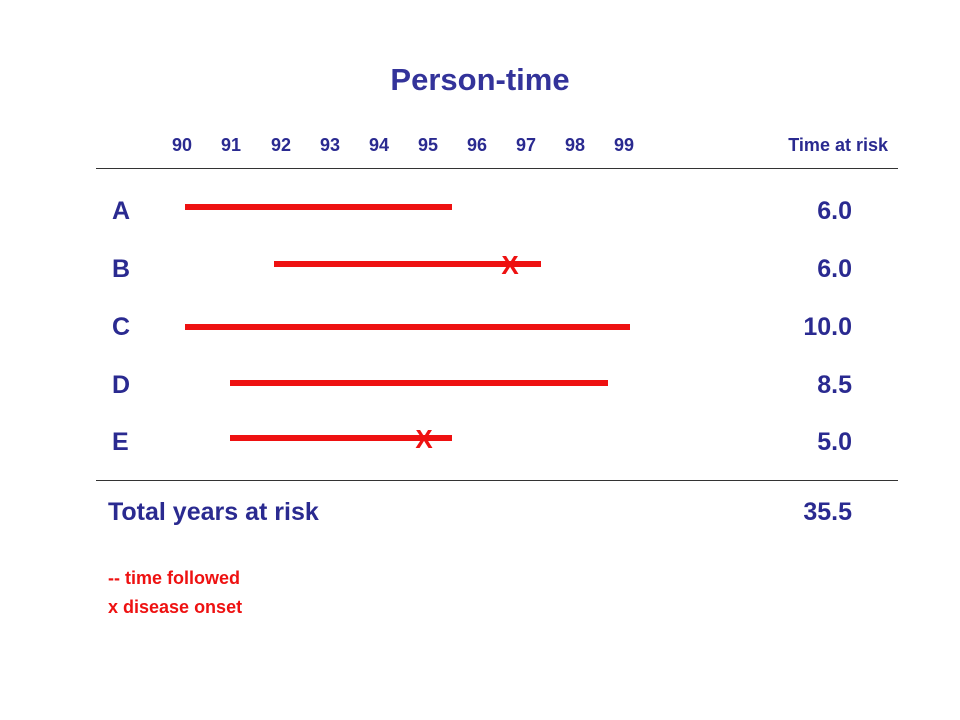 Image resolution: width=960 pixels, height=720 pixels. Describe the element at coordinates (379, 145) in the screenshot. I see `year-tick: 94` at that location.